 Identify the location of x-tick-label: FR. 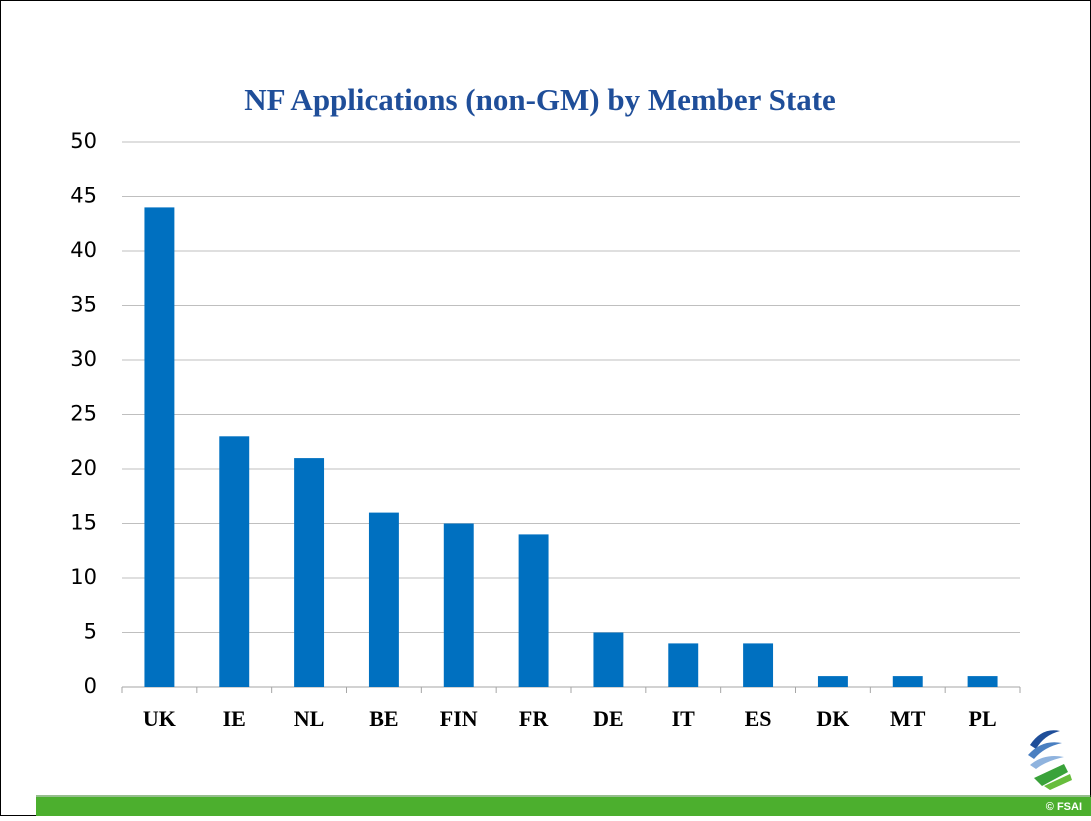
(534, 718).